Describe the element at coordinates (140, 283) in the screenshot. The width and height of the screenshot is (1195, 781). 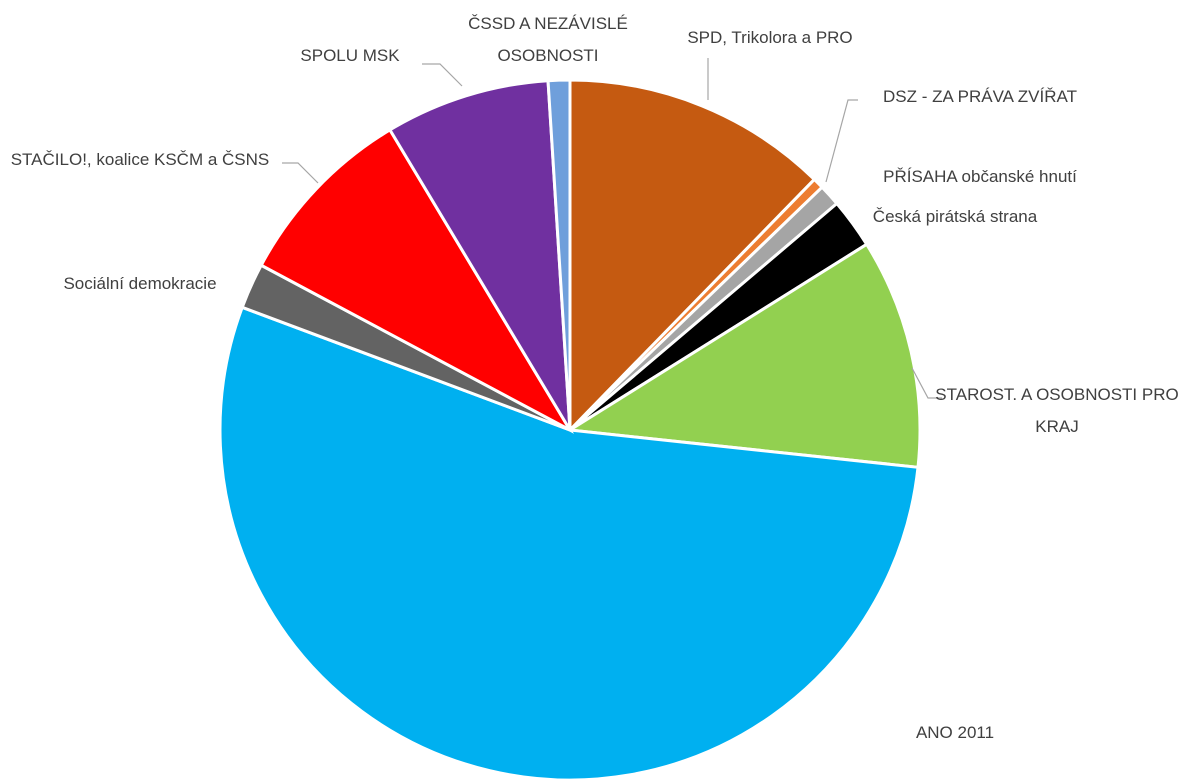
I see `slice-label: Sociální demokracie` at that location.